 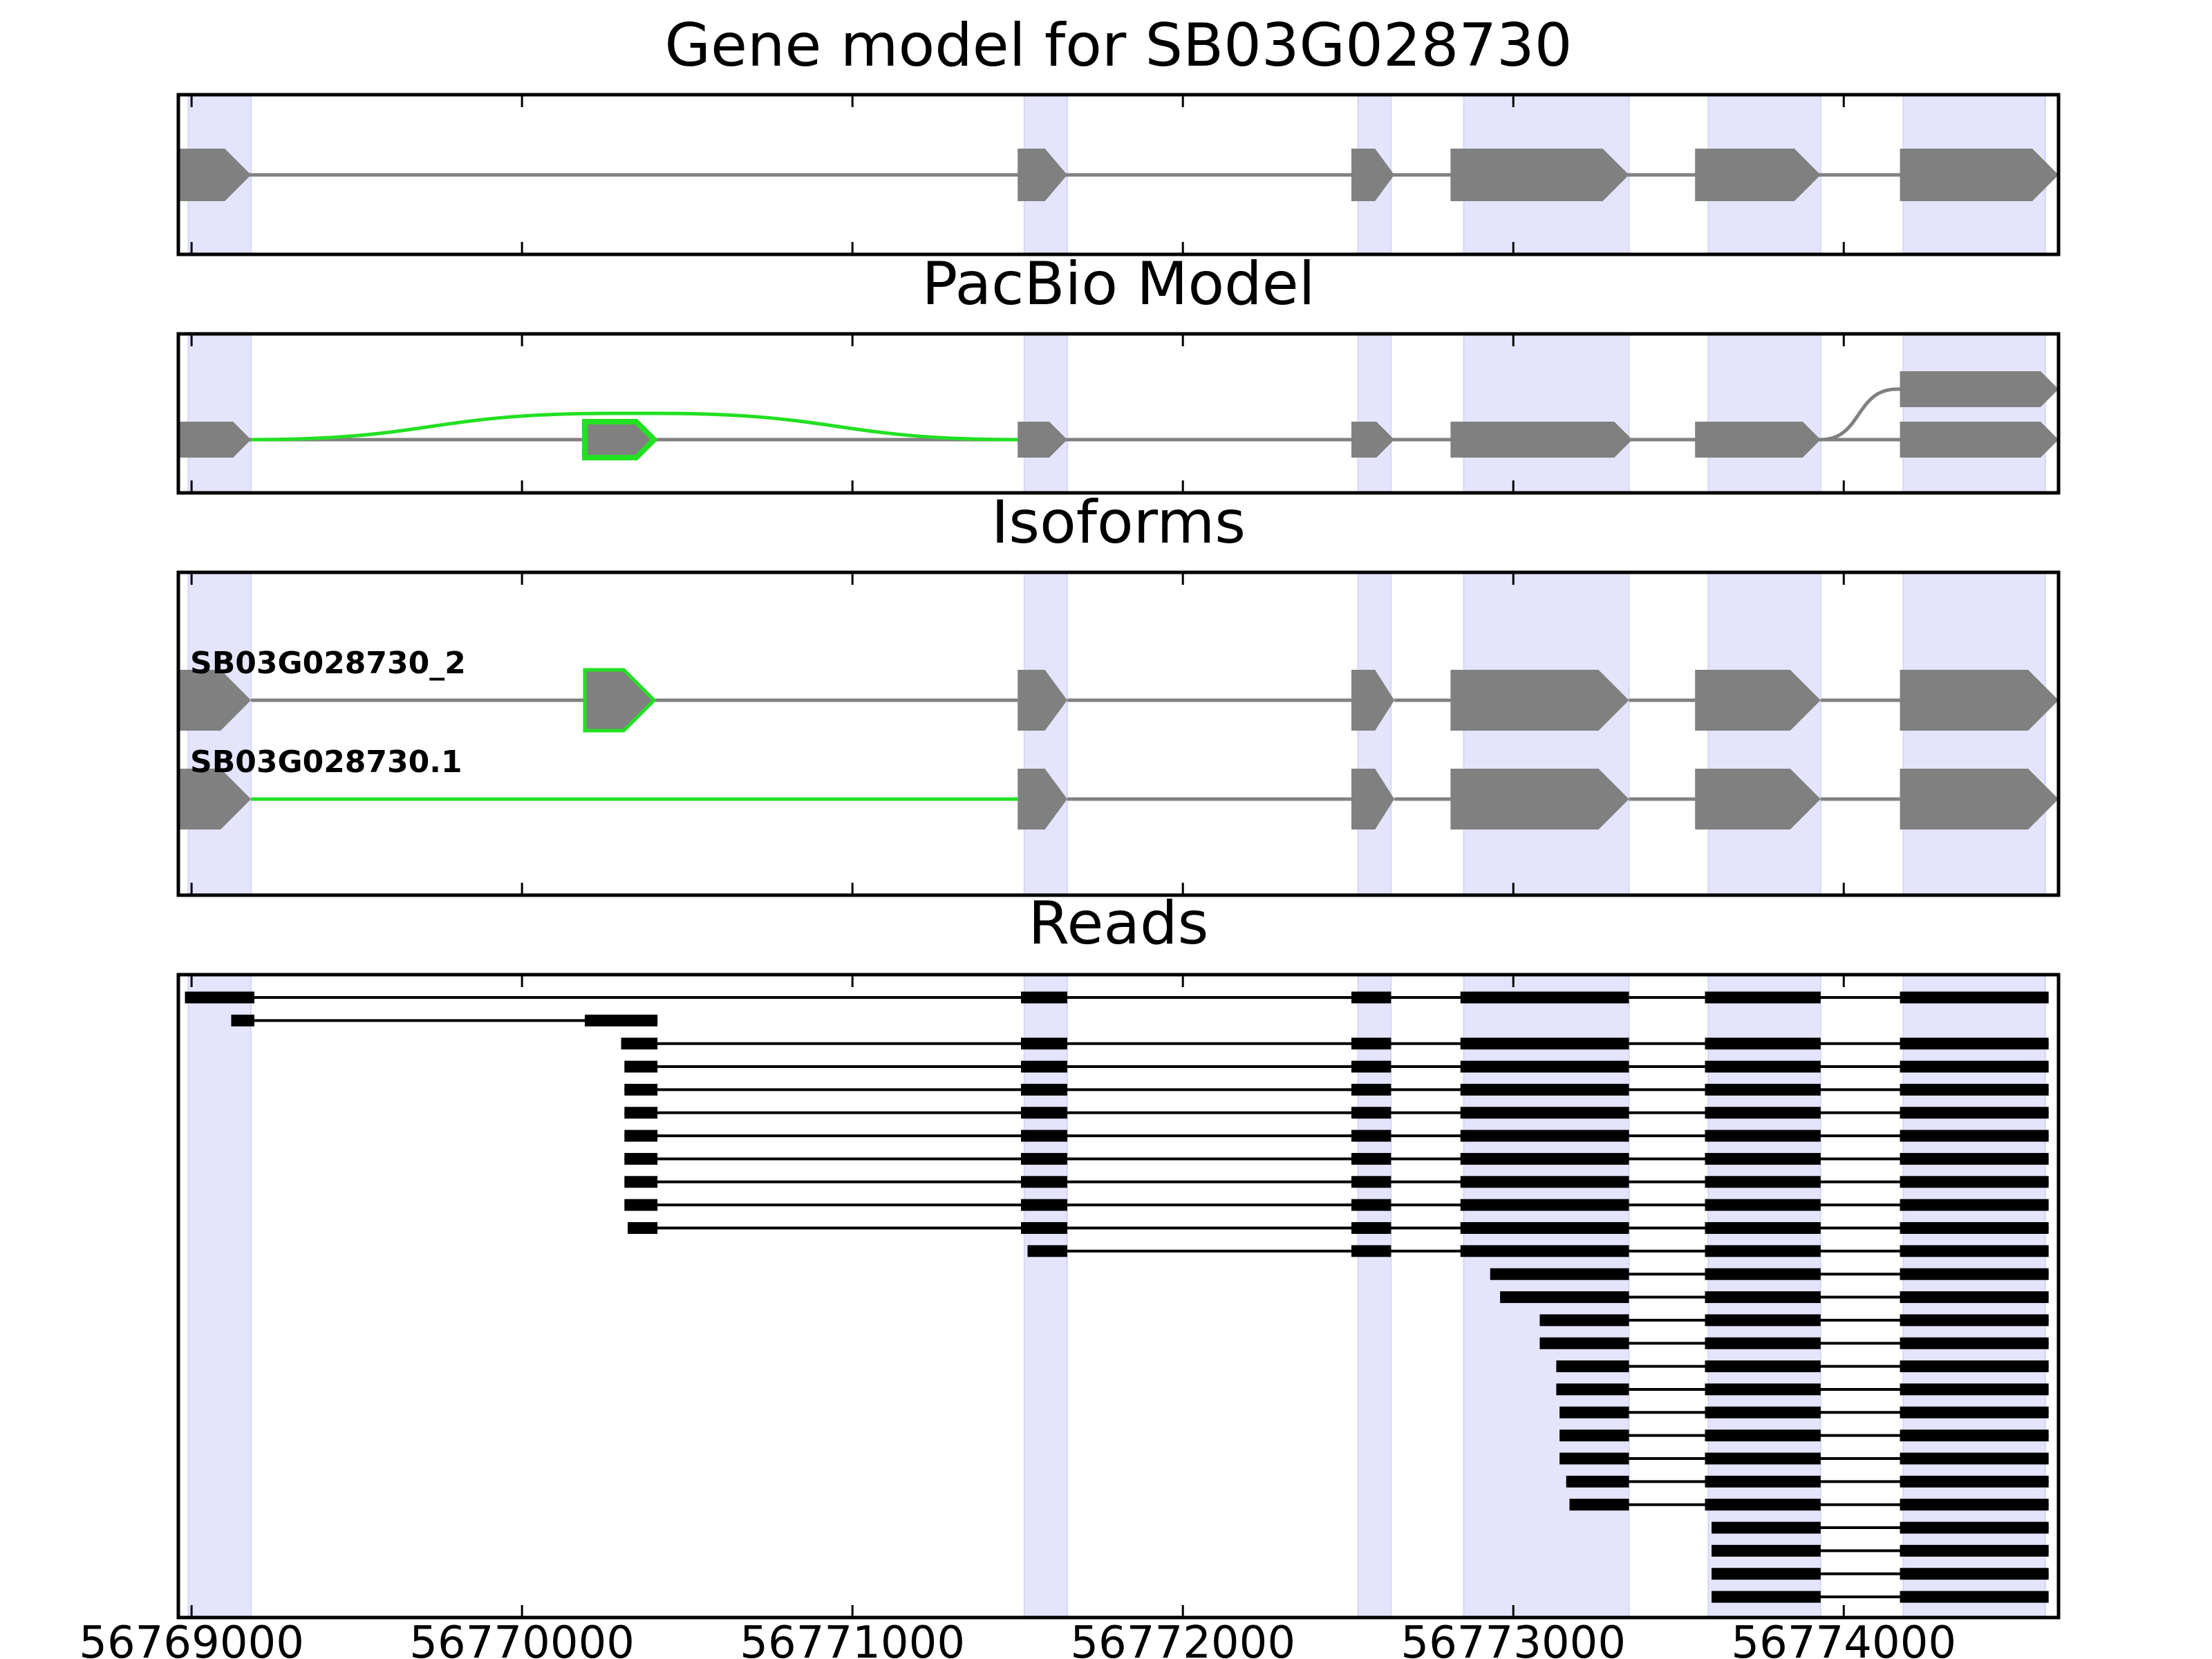 I want to click on x-tick-label: 56774000, so click(x=1844, y=1638).